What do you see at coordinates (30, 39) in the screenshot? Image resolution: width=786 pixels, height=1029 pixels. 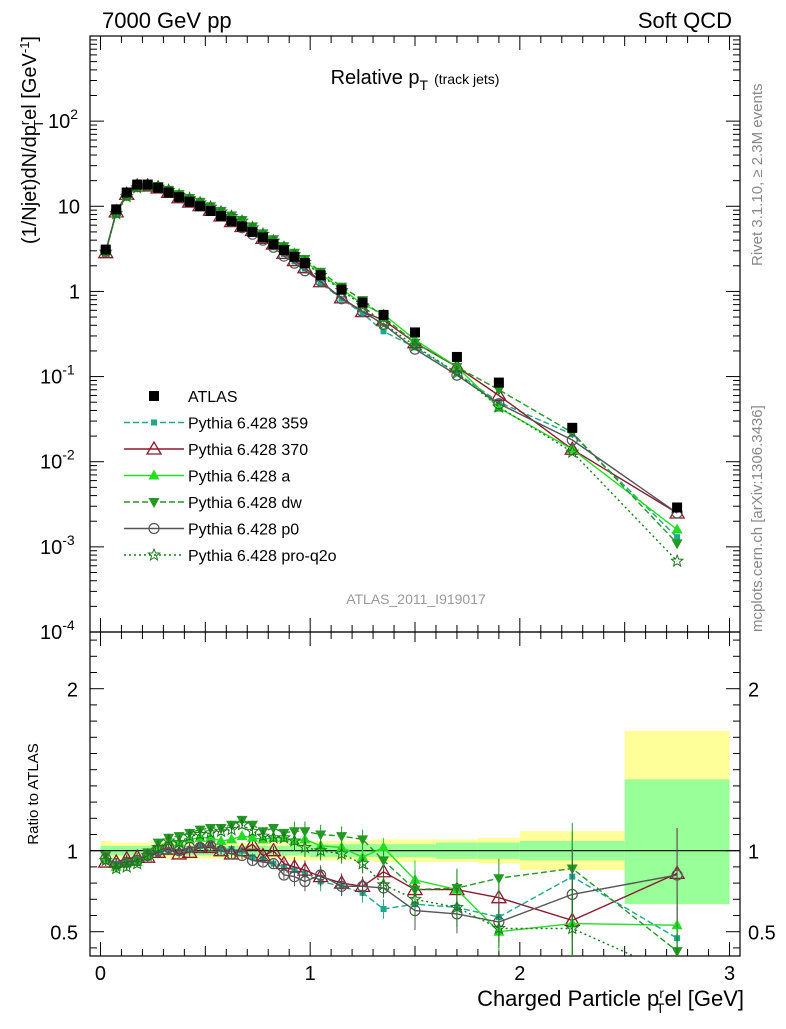 I see `main-ylabel-close: ]` at bounding box center [30, 39].